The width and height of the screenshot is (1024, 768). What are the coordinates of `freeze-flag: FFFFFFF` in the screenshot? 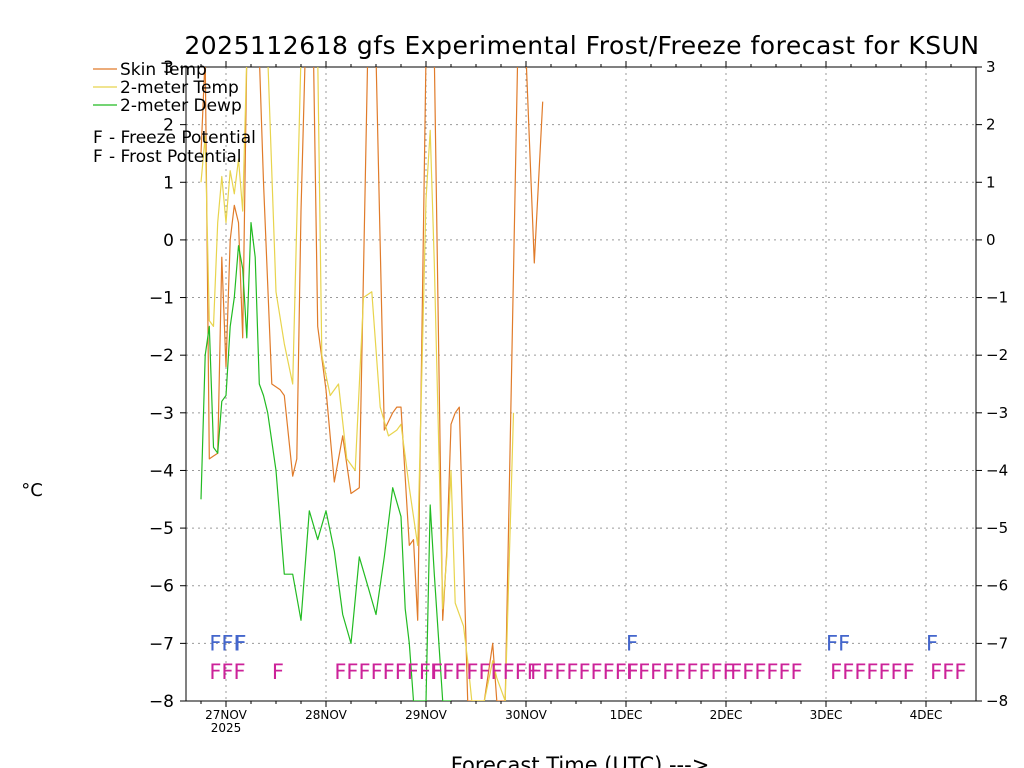 It's located at (872, 672).